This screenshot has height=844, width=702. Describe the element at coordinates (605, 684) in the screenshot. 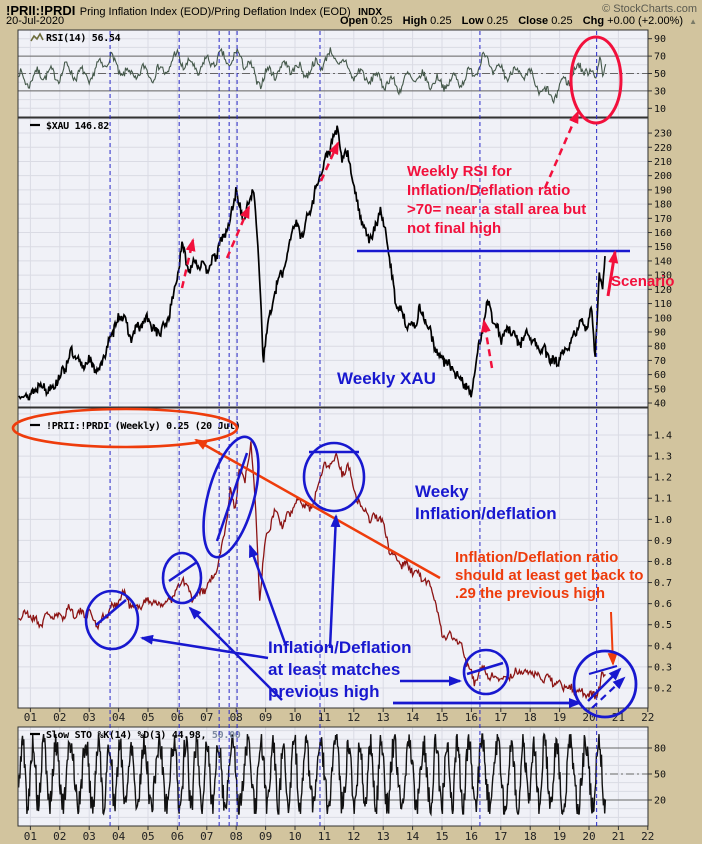

I see `breakout-circle-2020` at that location.